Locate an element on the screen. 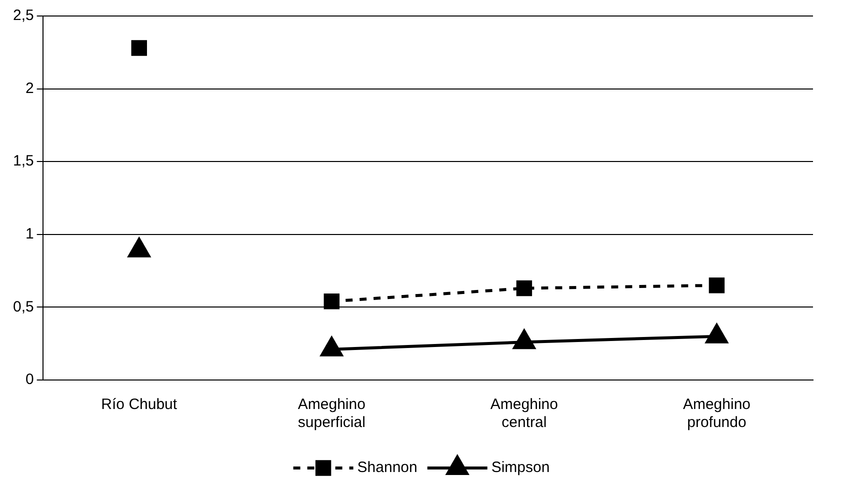  x-tick-label: Ameghino superficial is located at coordinates (332, 414).